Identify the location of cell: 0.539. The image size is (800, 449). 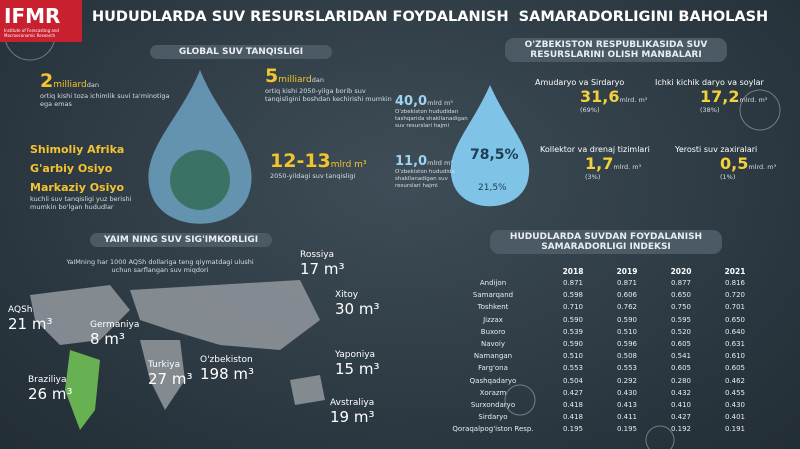
(573, 331).